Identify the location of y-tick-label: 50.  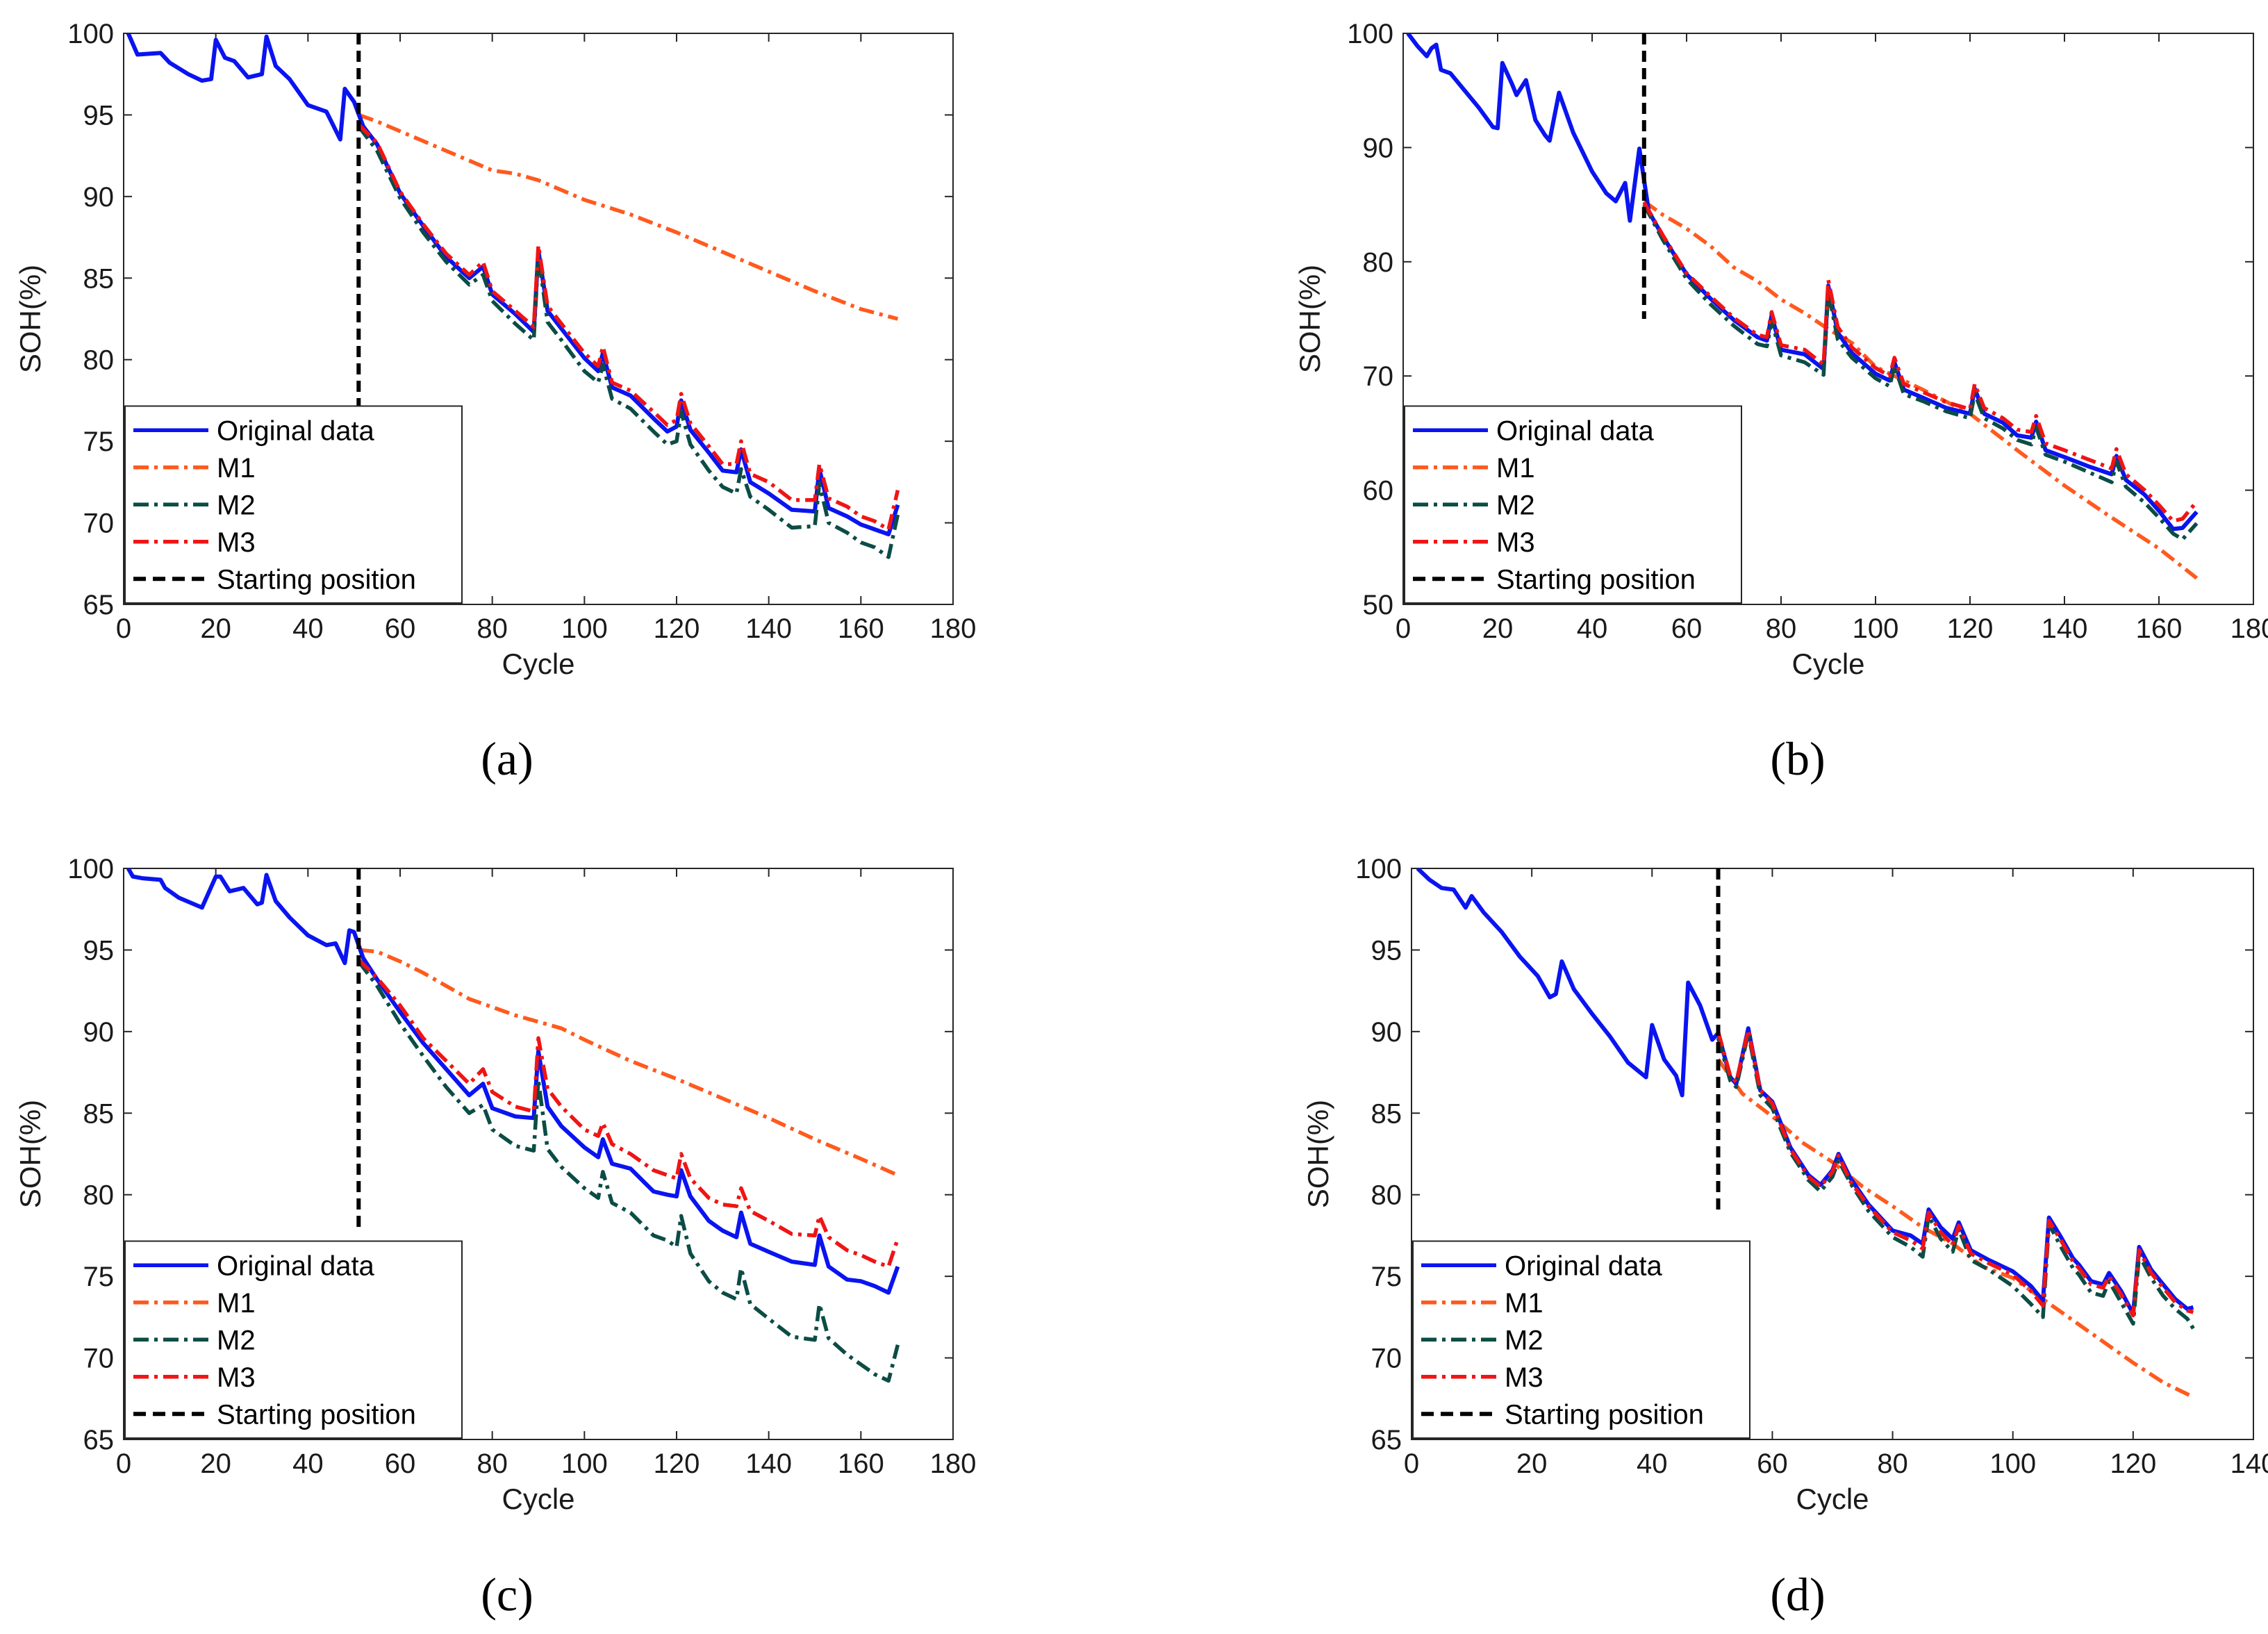
(1378, 605).